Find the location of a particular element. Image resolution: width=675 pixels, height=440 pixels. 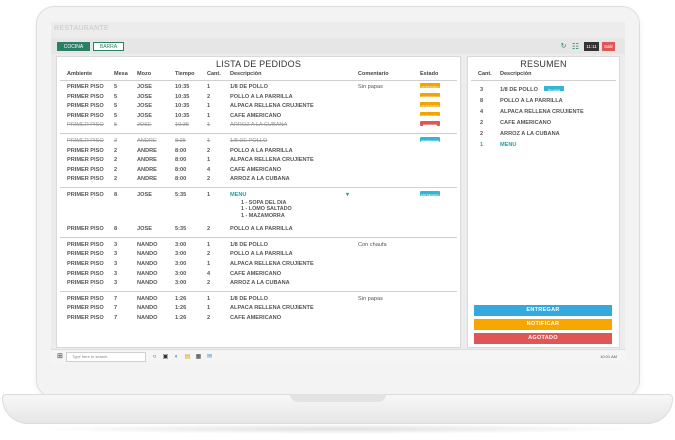

mail-icon: ✉ is located at coordinates (209, 357).